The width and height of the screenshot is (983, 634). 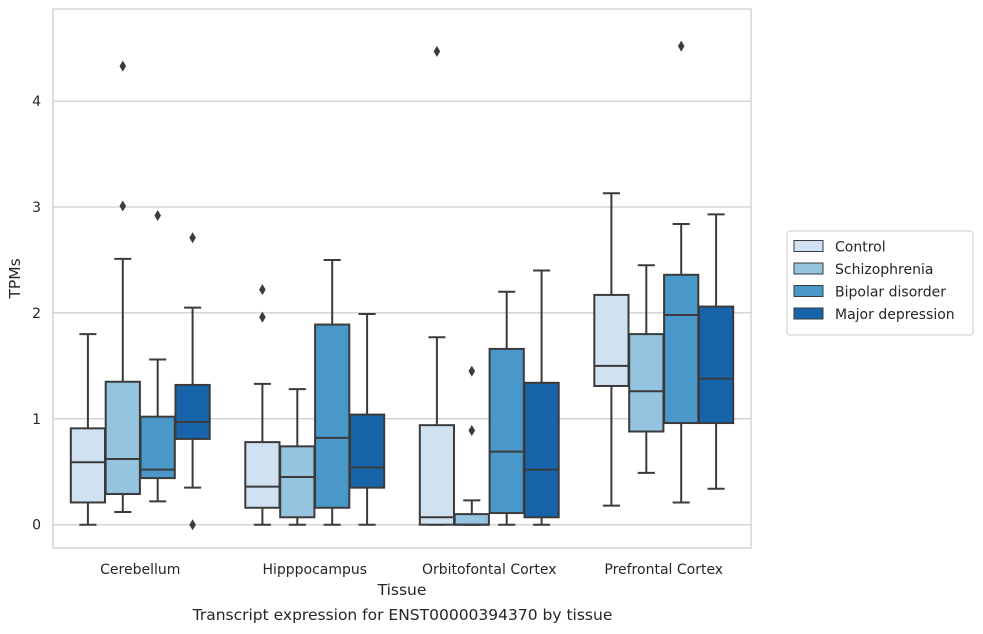 What do you see at coordinates (15, 278) in the screenshot?
I see `y-axis-label: TPMs` at bounding box center [15, 278].